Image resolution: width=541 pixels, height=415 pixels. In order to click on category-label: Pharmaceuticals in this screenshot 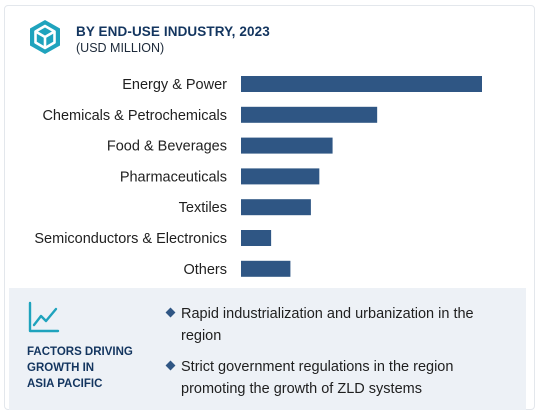, I will do `click(173, 177)`.